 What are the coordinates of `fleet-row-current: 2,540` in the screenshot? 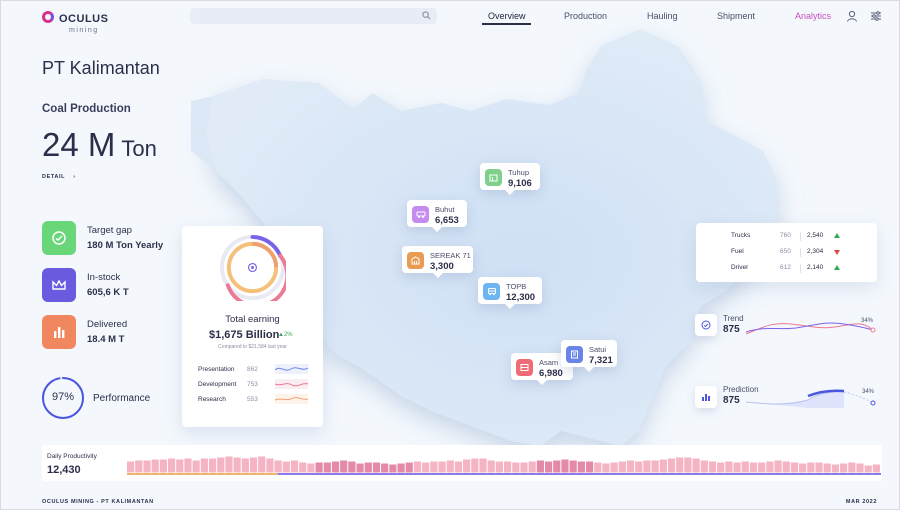 It's located at (815, 235).